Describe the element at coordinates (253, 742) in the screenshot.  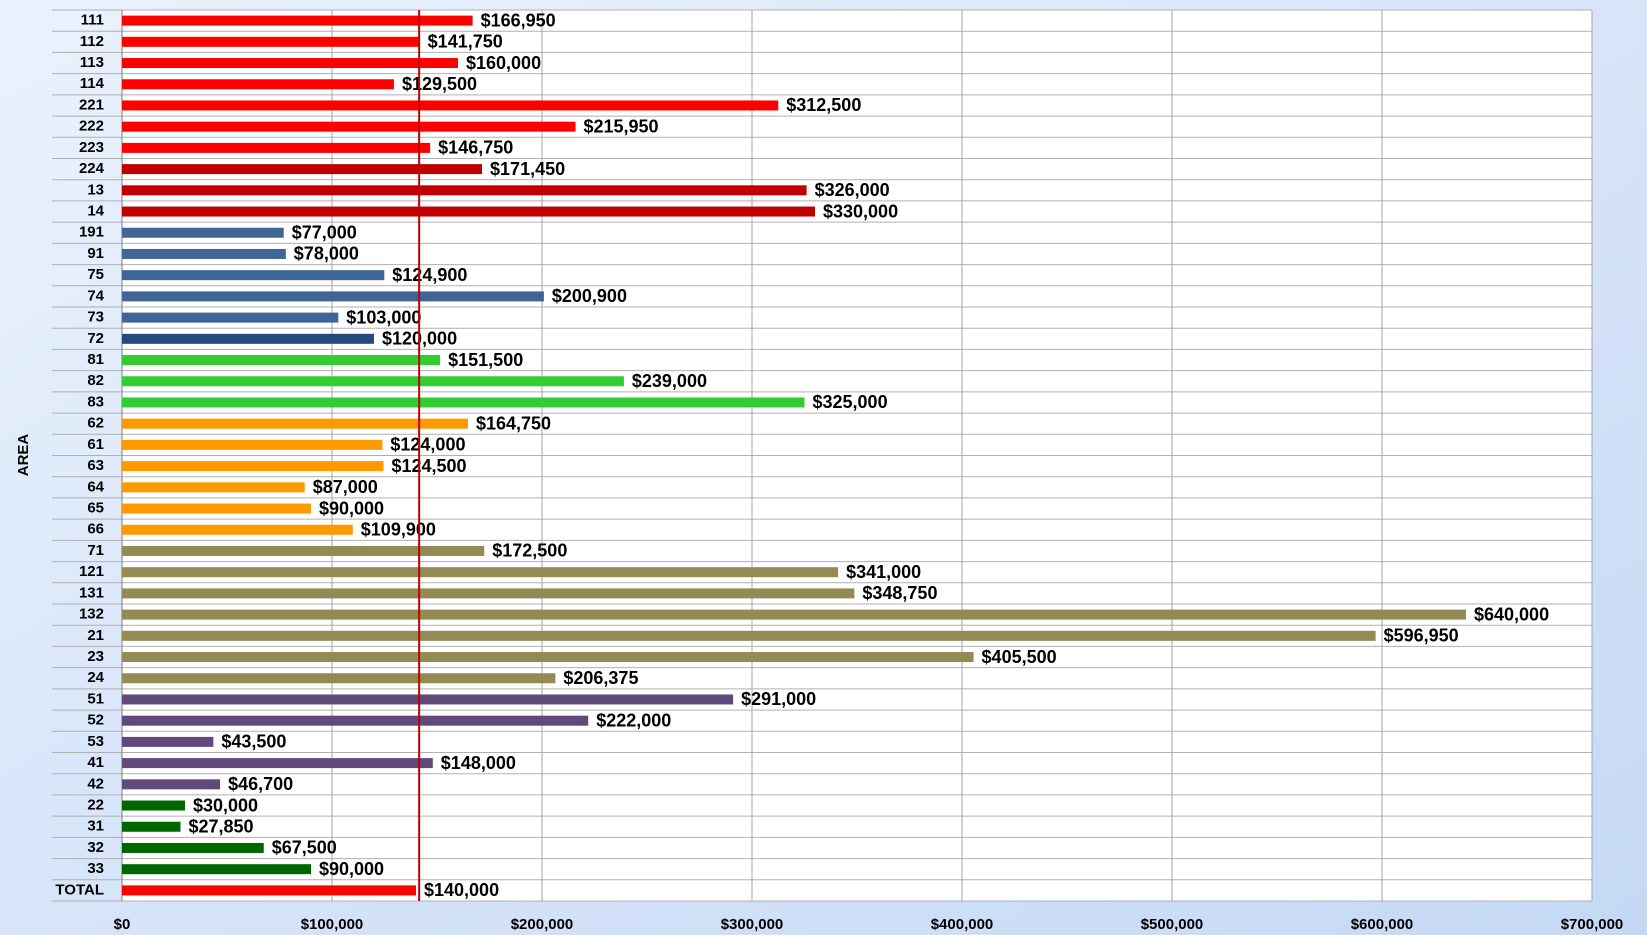
I see `value-label: $43,500` at that location.